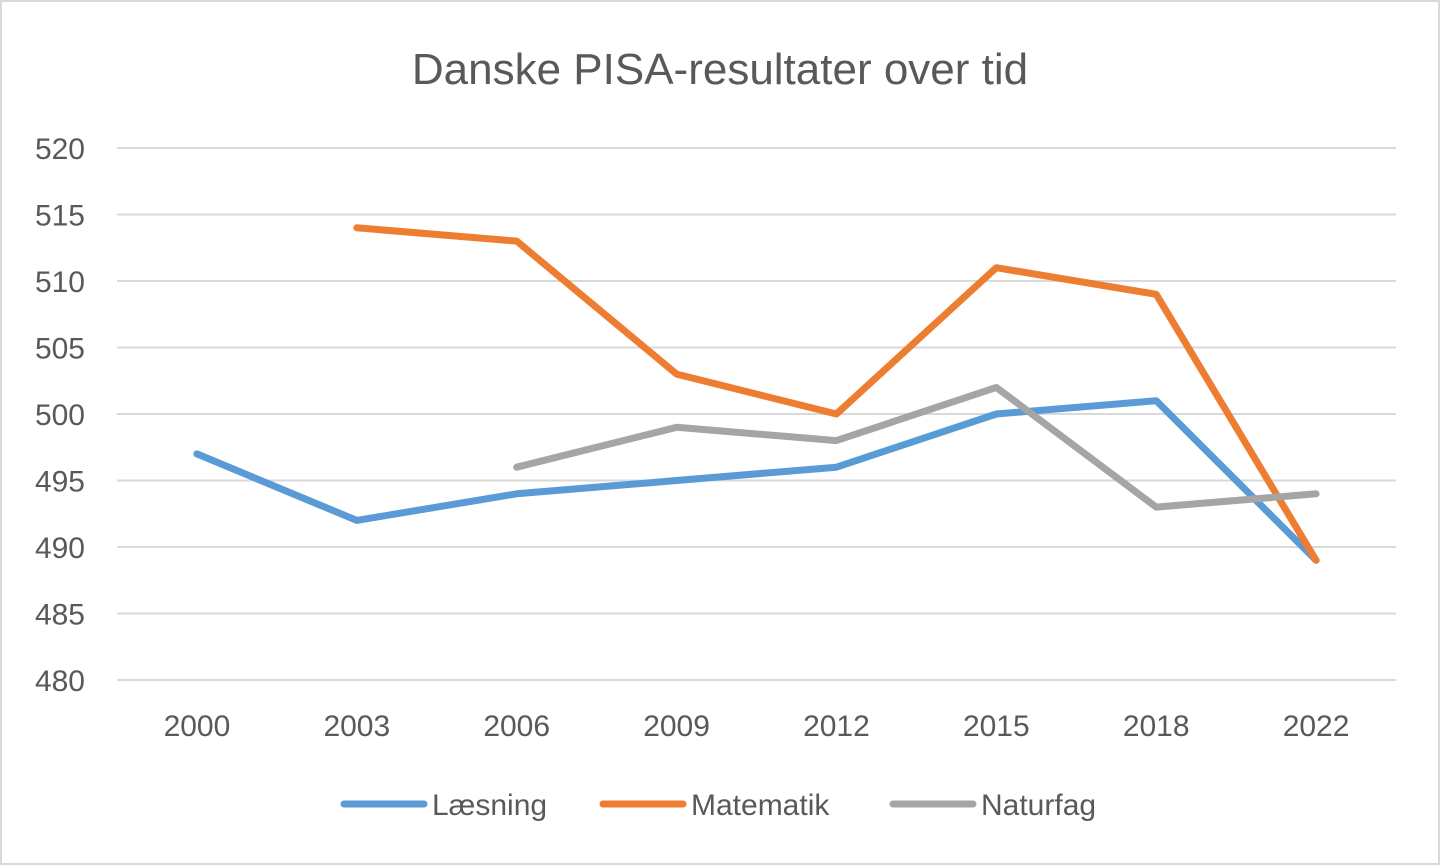 This screenshot has width=1440, height=865. Describe the element at coordinates (836, 726) in the screenshot. I see `x-tick-label: 2012` at that location.